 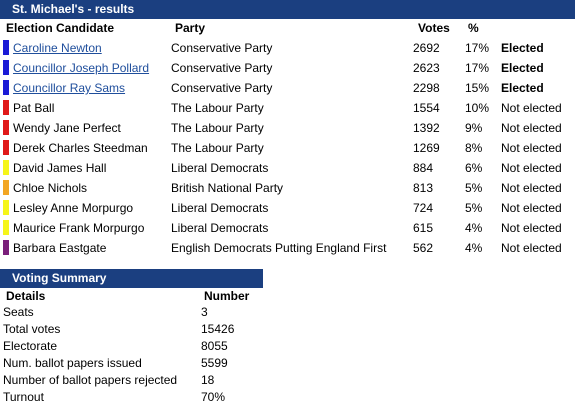 I want to click on vote-count: 2692, so click(x=426, y=48).